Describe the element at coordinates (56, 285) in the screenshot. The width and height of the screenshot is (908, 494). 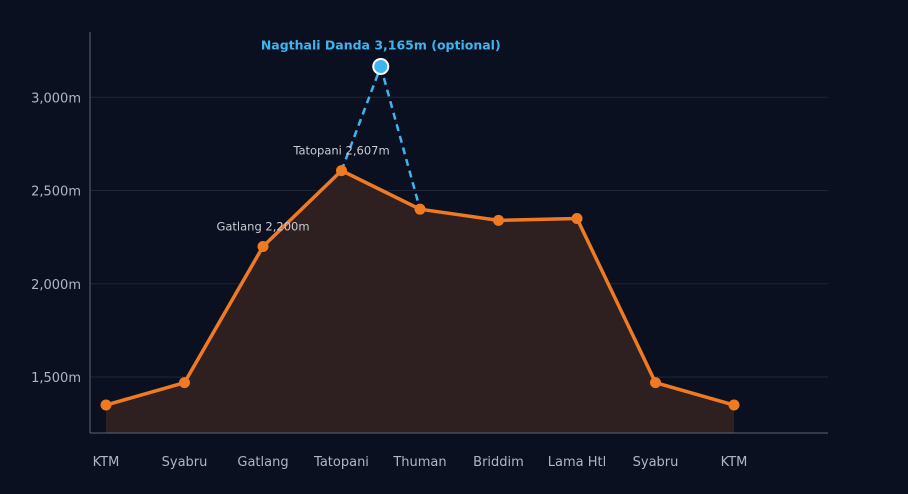
I see `y-tick-label: 2,000m` at that location.